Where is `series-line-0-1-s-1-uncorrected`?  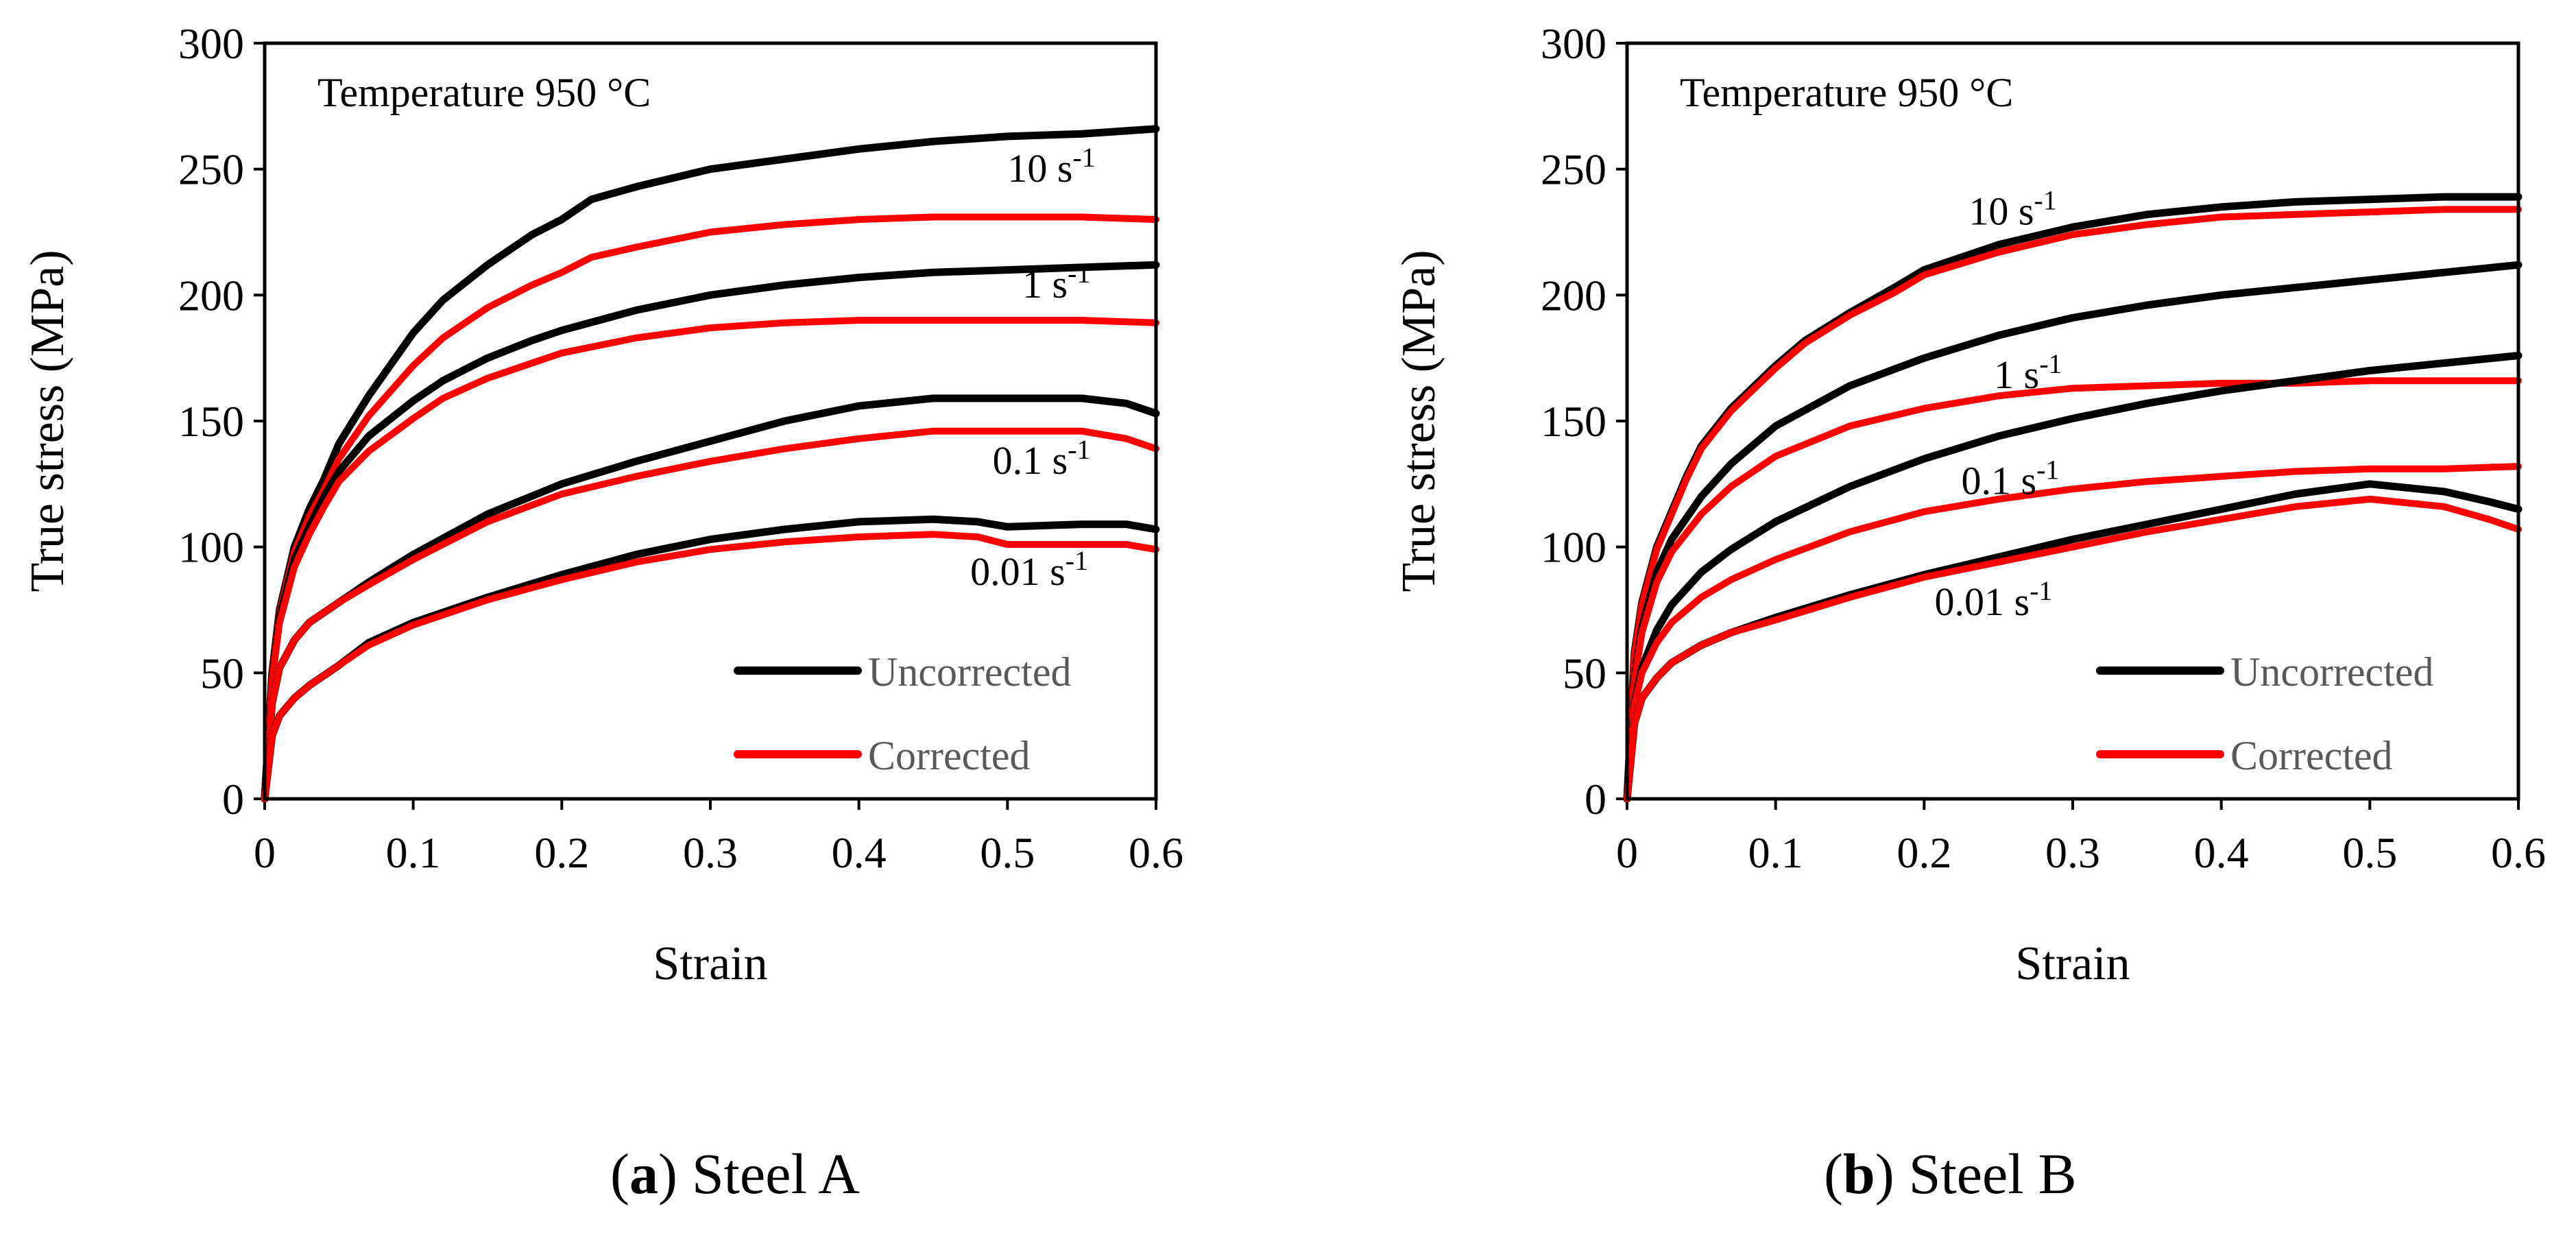
series-line-0-1-s-1-uncorrected is located at coordinates (2073, 577).